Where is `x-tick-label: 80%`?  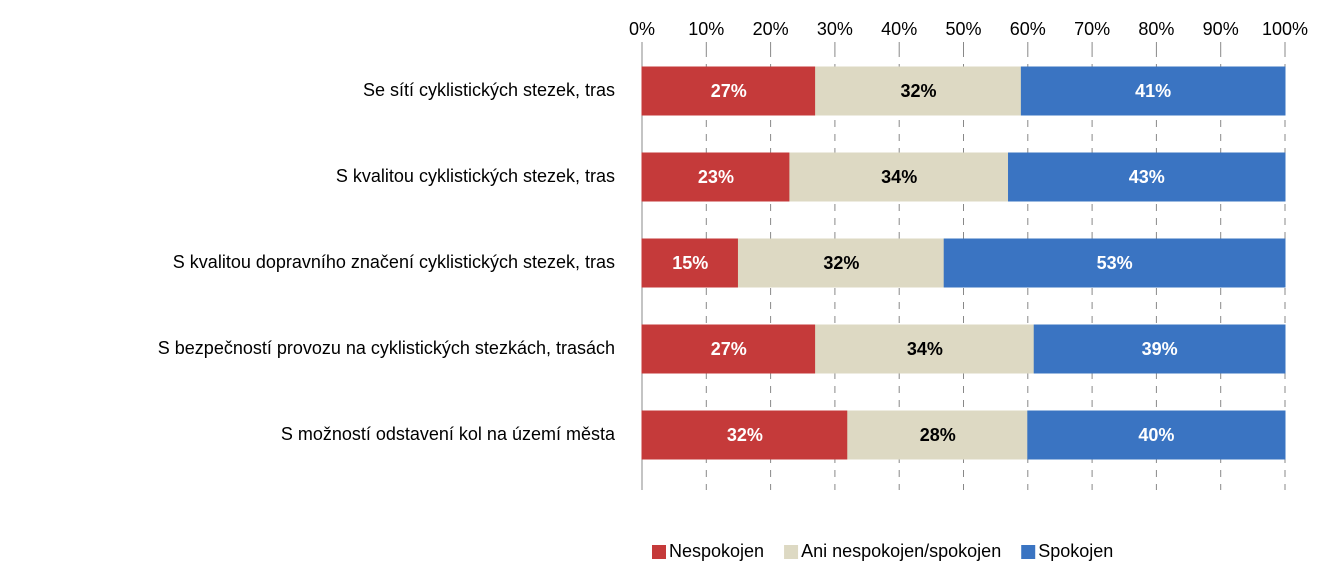
x-tick-label: 80% is located at coordinates (1156, 29).